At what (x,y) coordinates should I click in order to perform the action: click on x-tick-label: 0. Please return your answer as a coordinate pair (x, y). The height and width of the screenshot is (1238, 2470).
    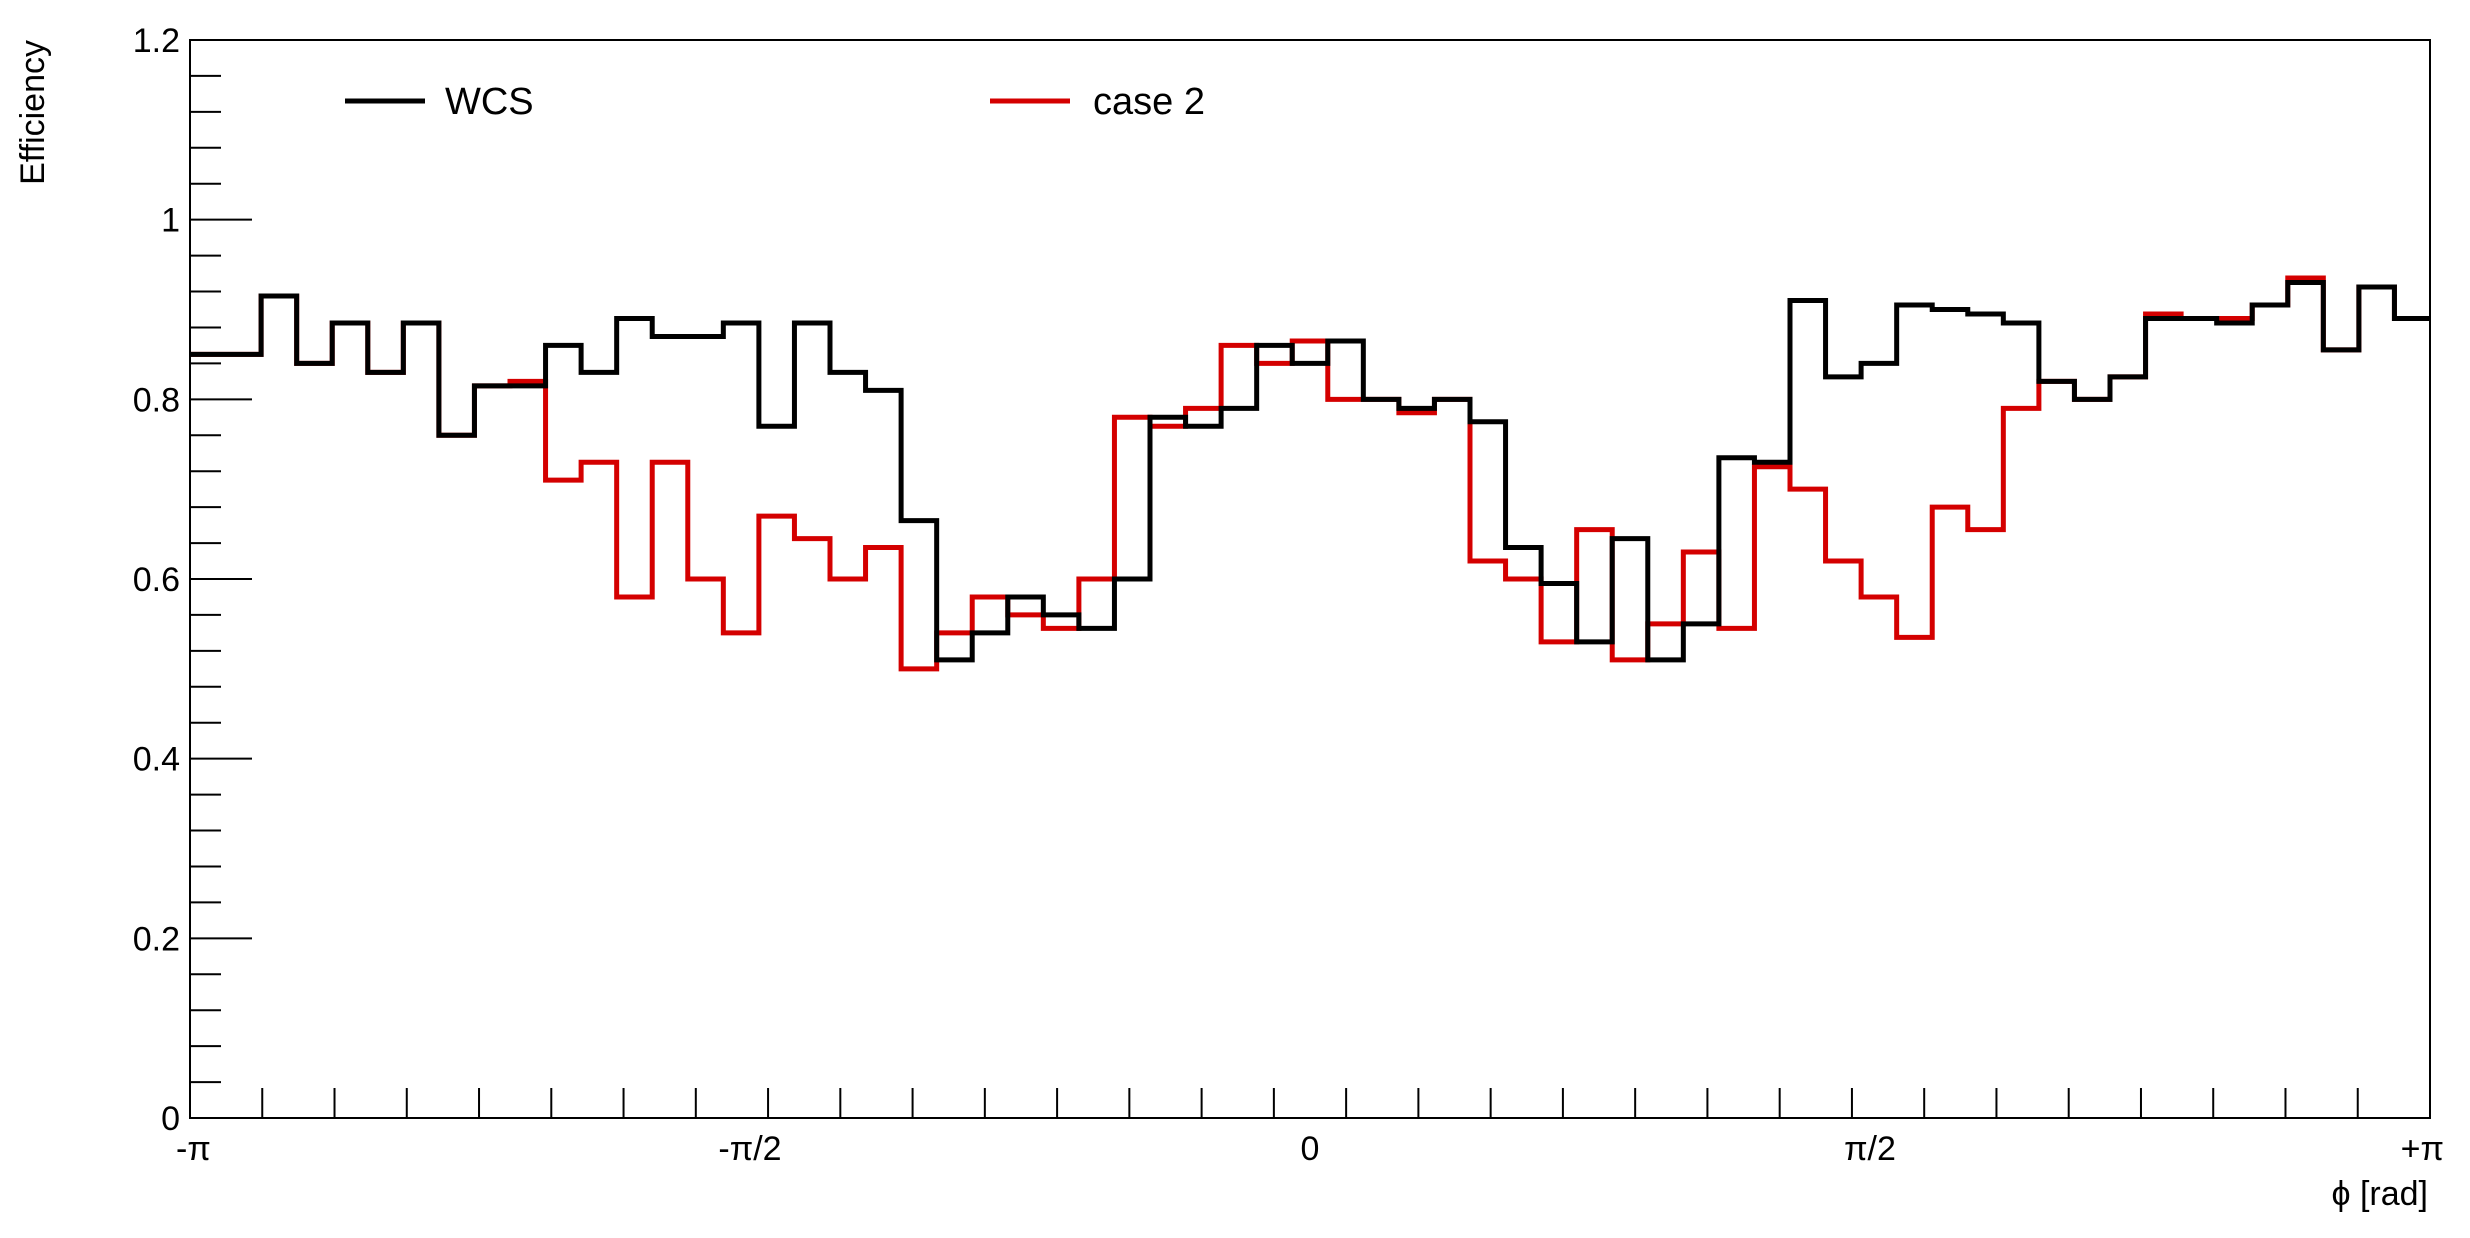
    Looking at the image, I should click on (1310, 1149).